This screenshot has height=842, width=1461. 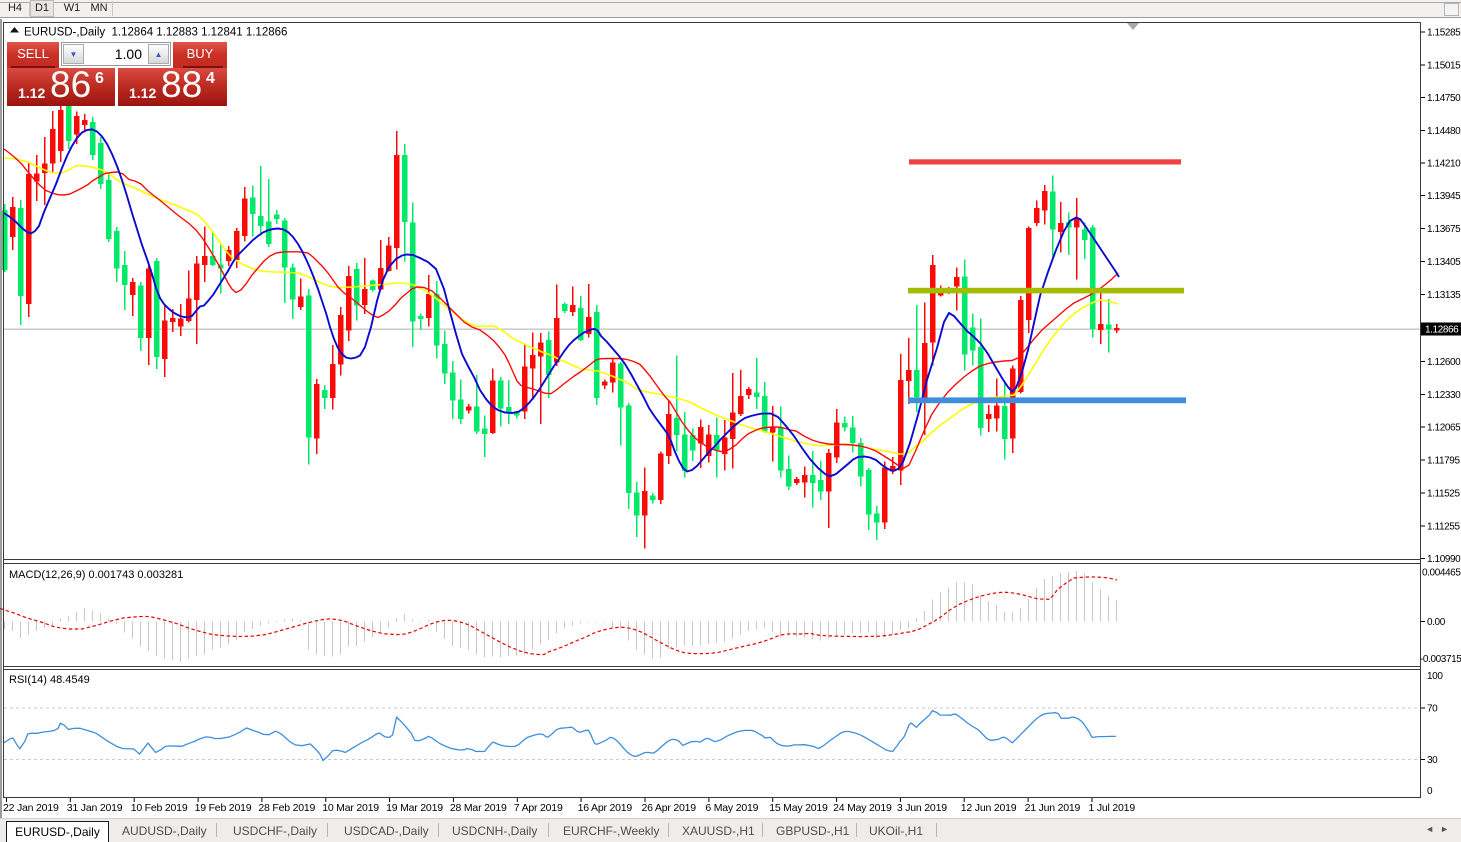 I want to click on svg-text: -0.003715, so click(x=1440, y=659).